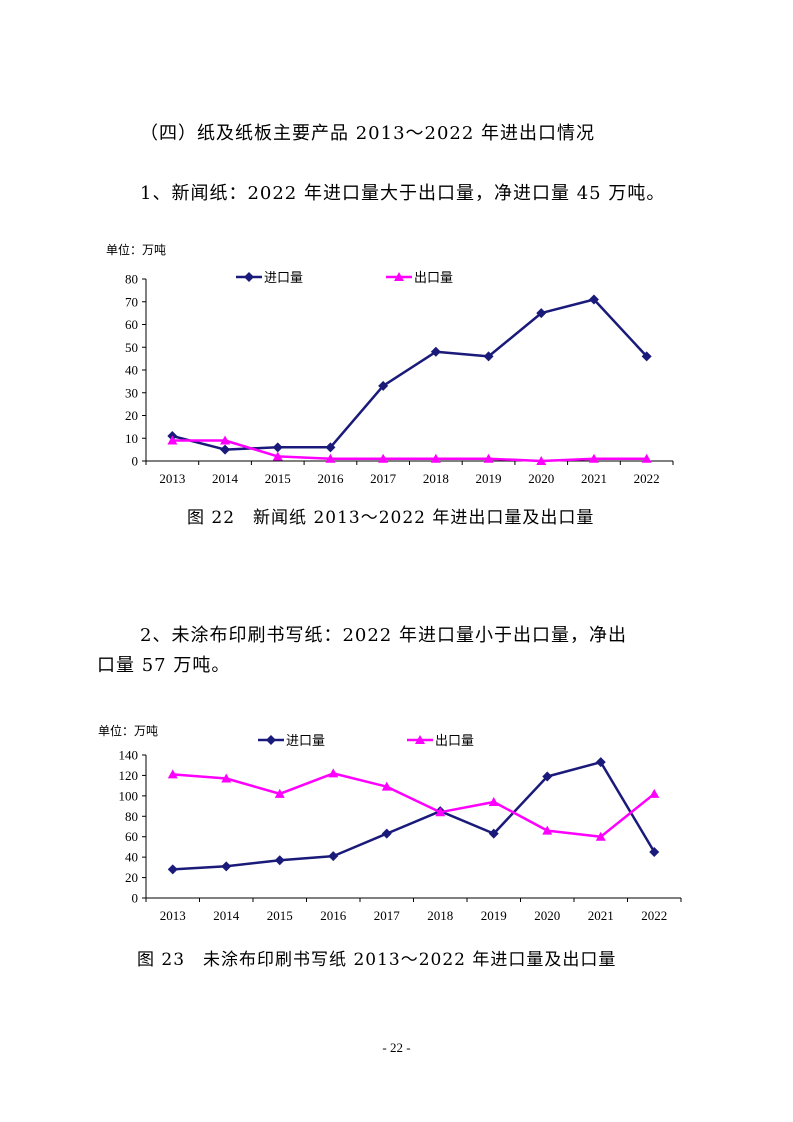 The height and width of the screenshot is (1122, 793). What do you see at coordinates (368, 133) in the screenshot?
I see `section-heading: （四）纸及纸板主要产品 2013～2022 年进出口情况` at bounding box center [368, 133].